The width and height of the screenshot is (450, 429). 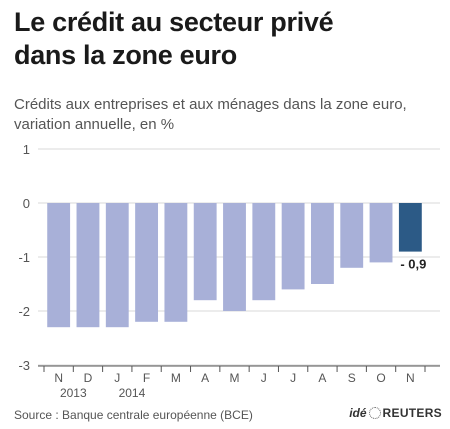 What do you see at coordinates (26, 149) in the screenshot?
I see `y-tick-label: 1` at bounding box center [26, 149].